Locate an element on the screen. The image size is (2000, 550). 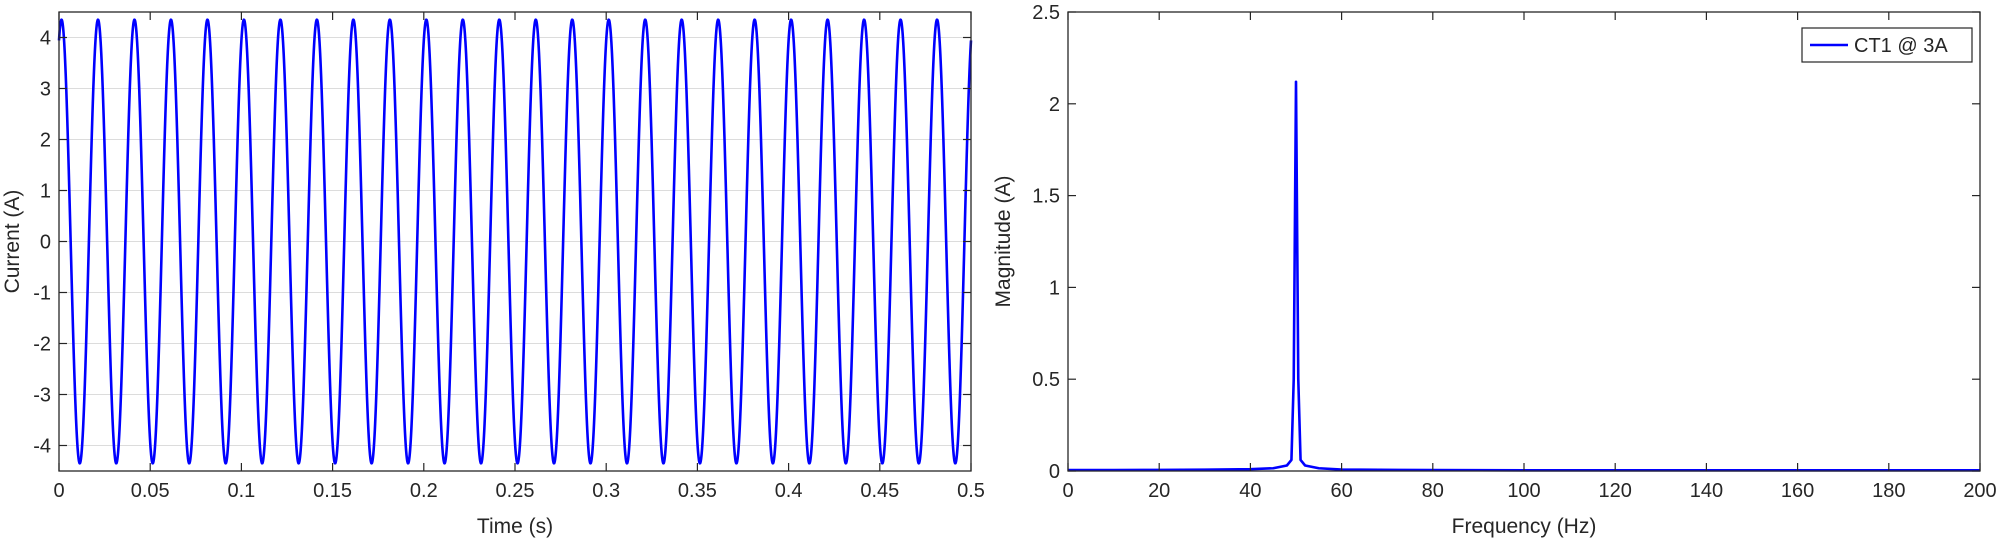
spectrum-x-tick-label: 100 is located at coordinates (1523, 491).